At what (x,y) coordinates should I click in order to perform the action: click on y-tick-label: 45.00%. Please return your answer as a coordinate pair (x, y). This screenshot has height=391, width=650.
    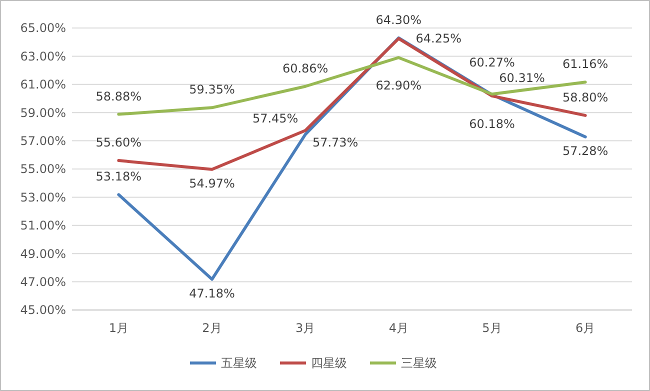
    Looking at the image, I should click on (43, 310).